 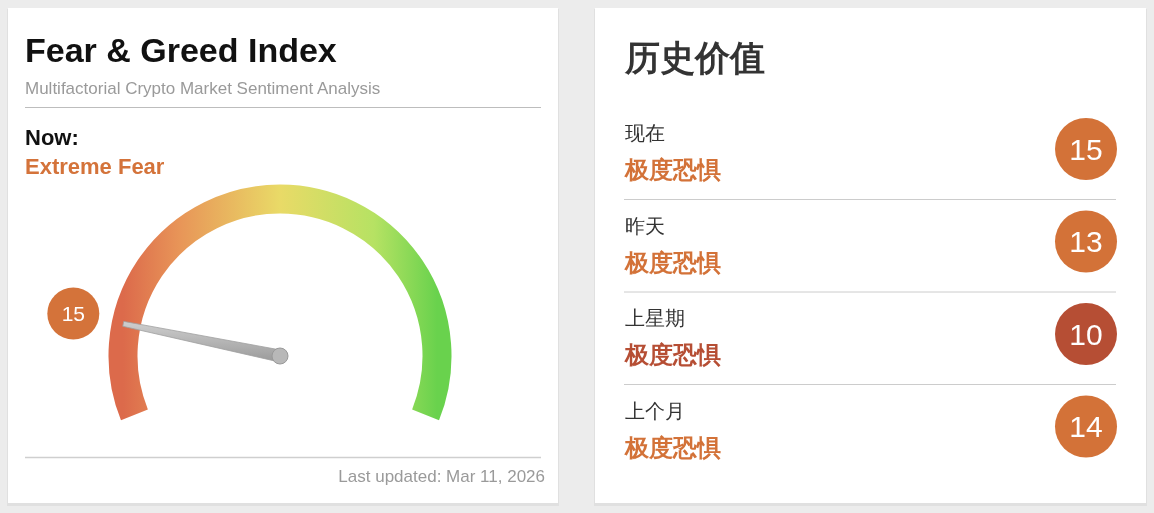 What do you see at coordinates (1086, 426) in the screenshot?
I see `data-label: 14` at bounding box center [1086, 426].